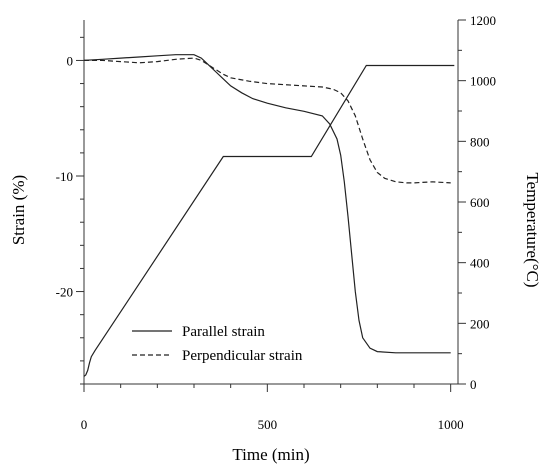 The width and height of the screenshot is (542, 468). What do you see at coordinates (18, 210) in the screenshot?
I see `y-axis-left-title: Strain (%)` at bounding box center [18, 210].